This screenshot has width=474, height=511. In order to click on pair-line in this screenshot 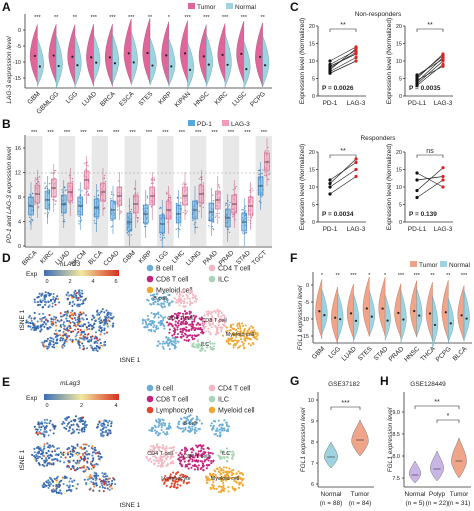, I will do `click(343, 57)`.